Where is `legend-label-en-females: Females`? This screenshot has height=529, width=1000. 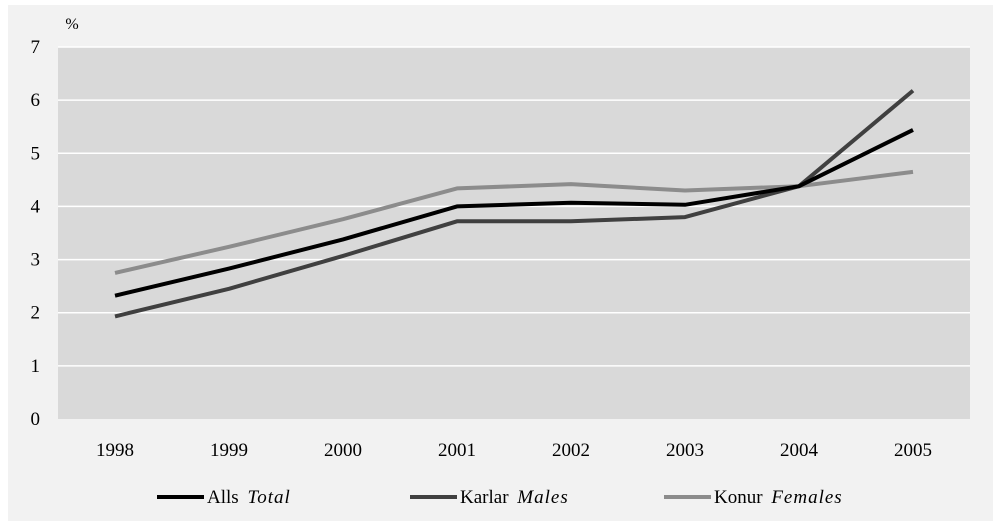 legend-label-en-females: Females is located at coordinates (806, 497).